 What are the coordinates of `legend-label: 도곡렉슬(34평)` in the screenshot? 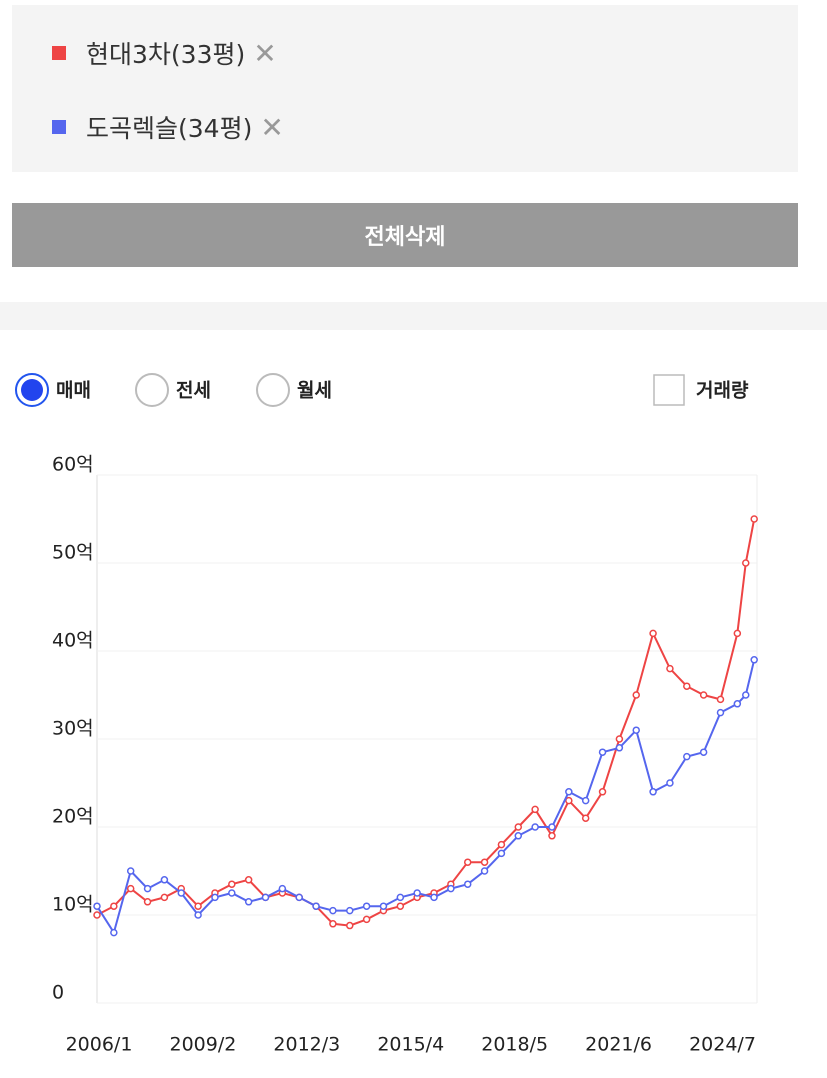 It's located at (169, 128).